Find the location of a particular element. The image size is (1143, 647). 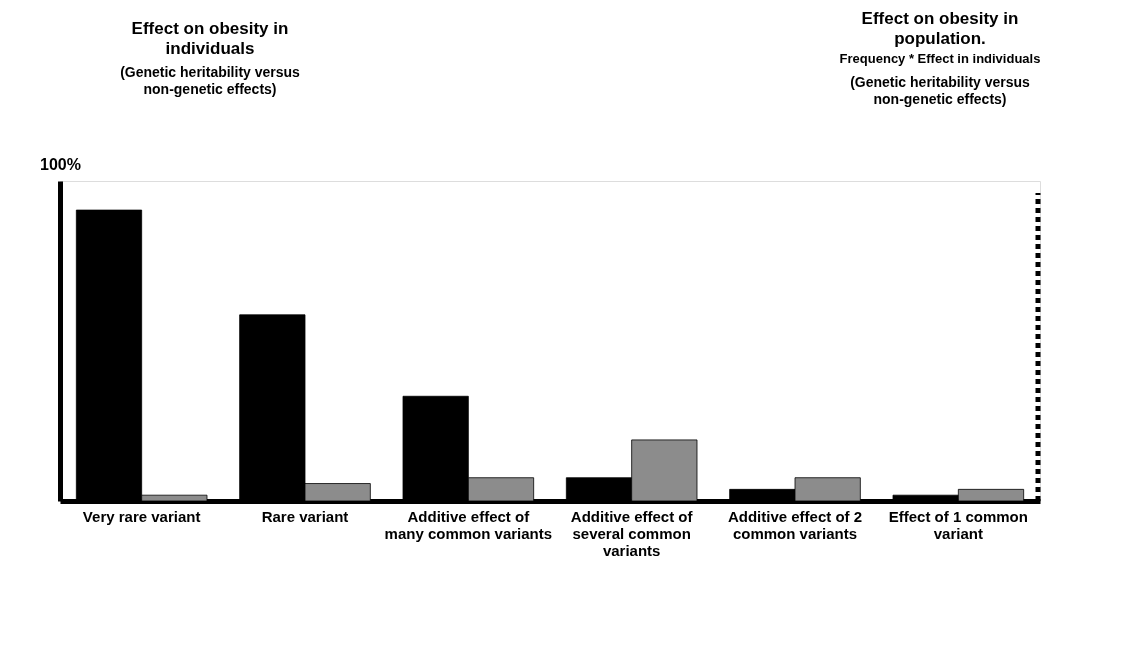

text: 100% is located at coordinates (60, 164).